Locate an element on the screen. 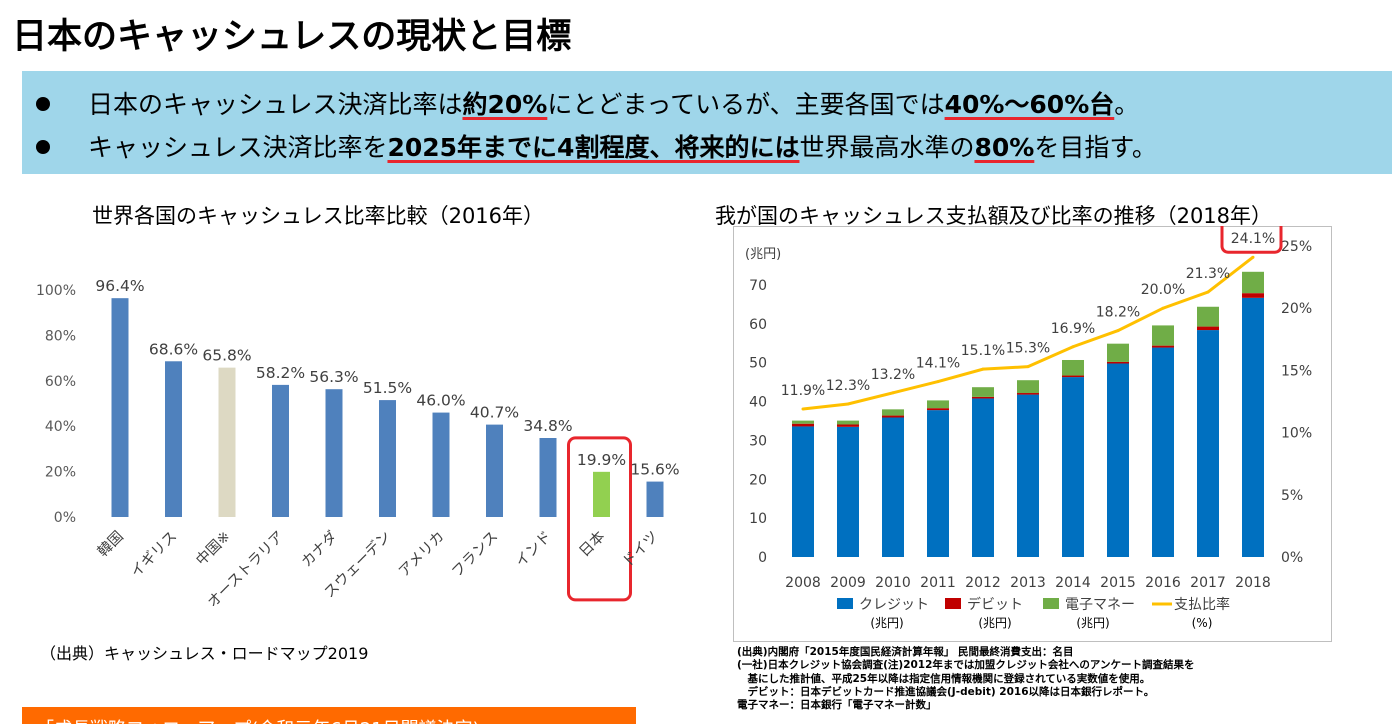 Image resolution: width=1396 pixels, height=724 pixels. y-tick-label: 0% is located at coordinates (65, 518).